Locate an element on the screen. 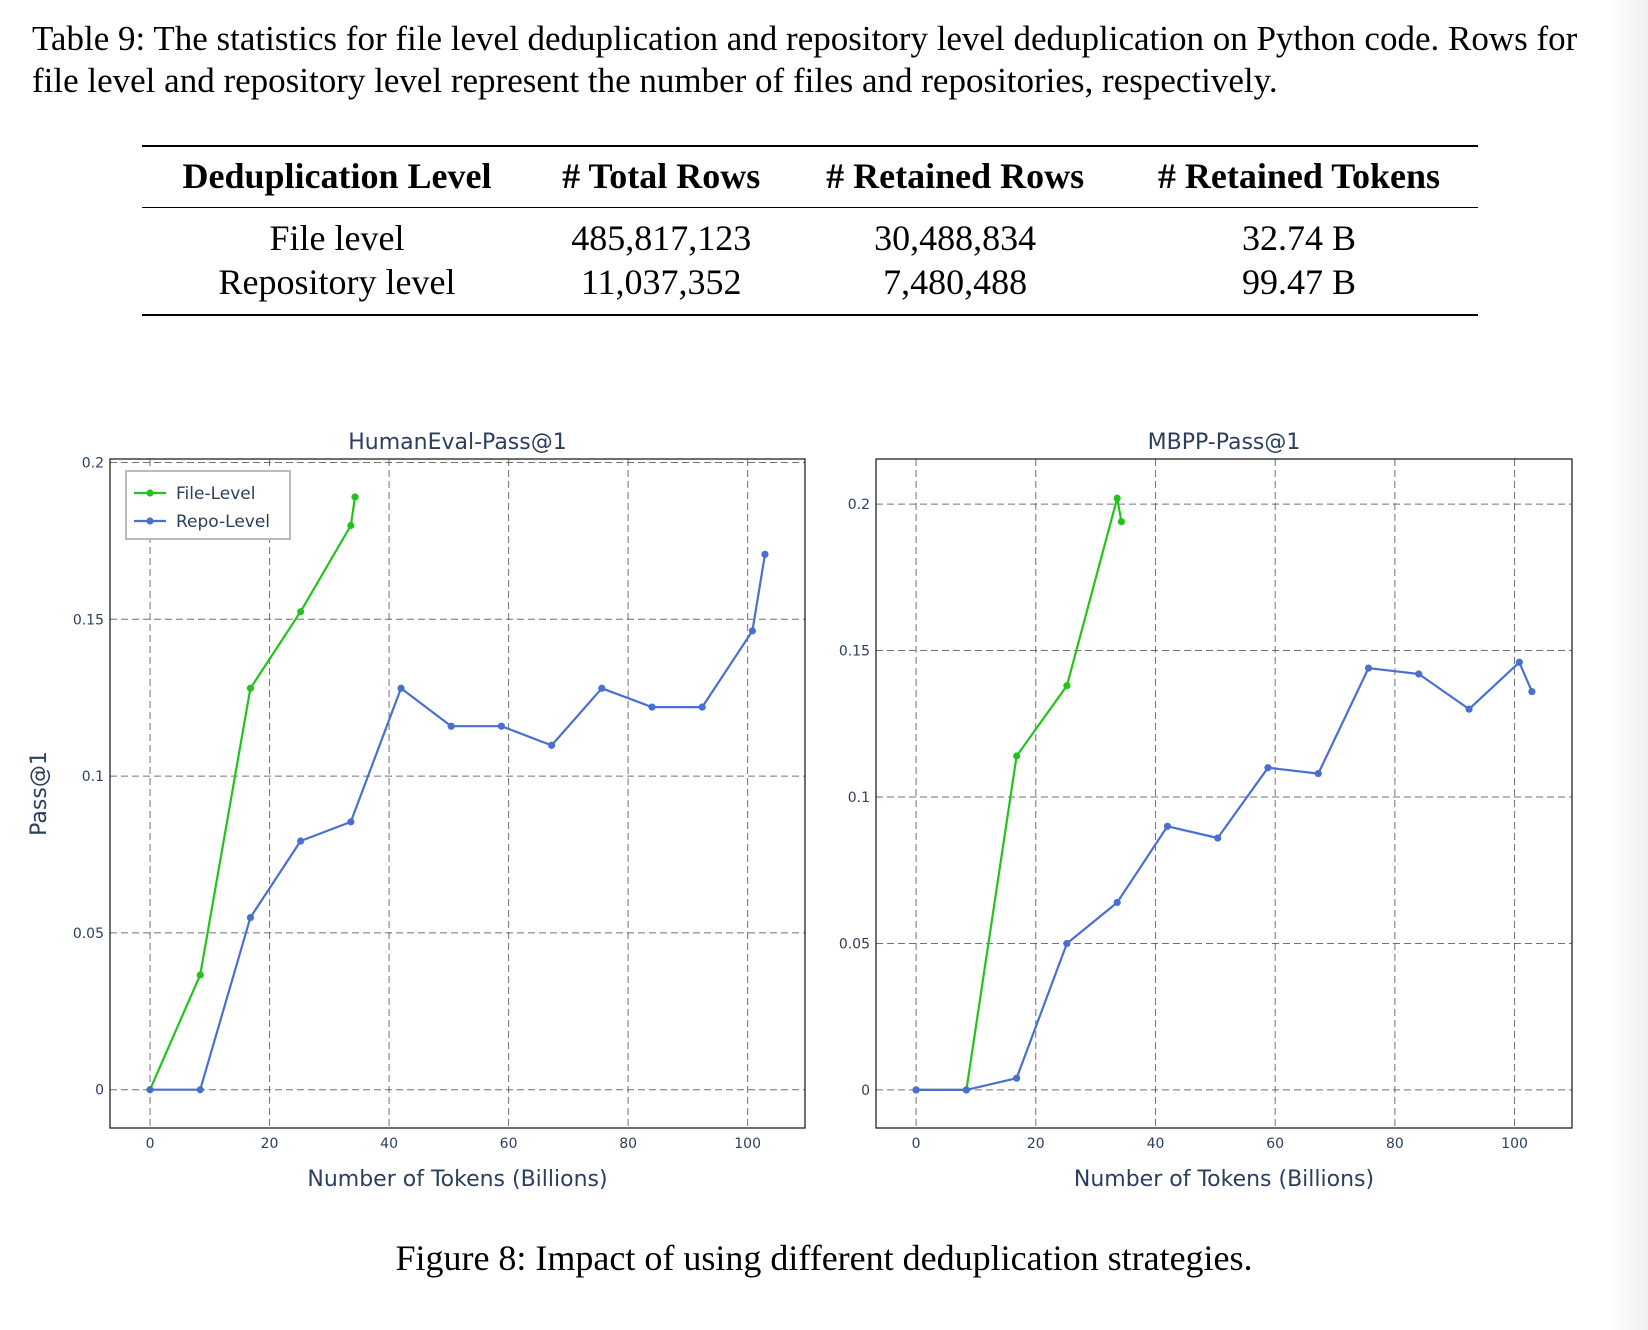  legend-box is located at coordinates (208, 505).